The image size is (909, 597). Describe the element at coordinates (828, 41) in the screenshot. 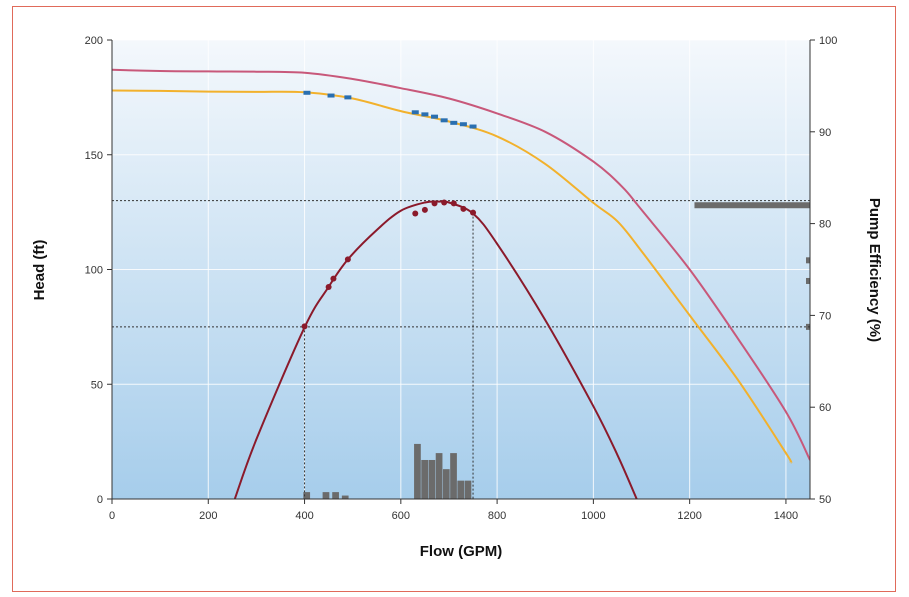

I see `y2-tick-label: 100` at that location.